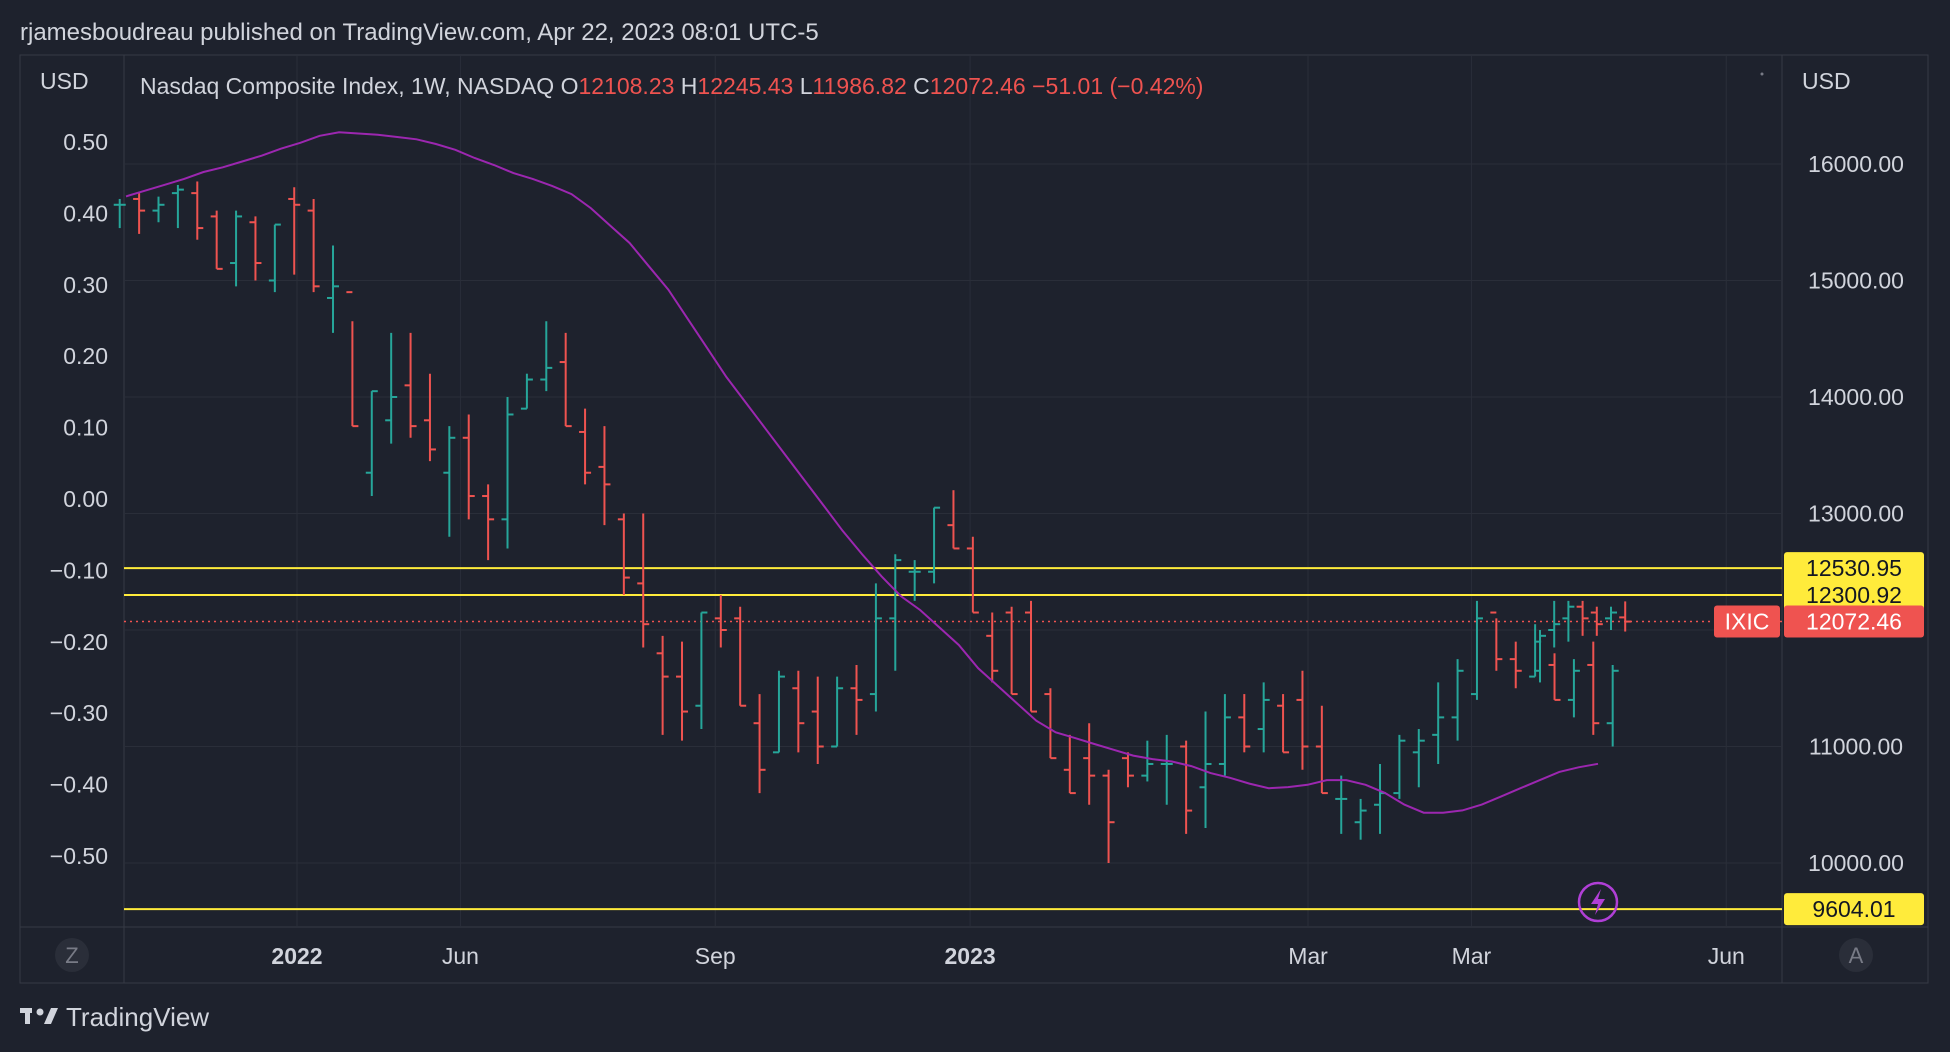  What do you see at coordinates (1856, 863) in the screenshot?
I see `right-axis-tick: 10000.00` at bounding box center [1856, 863].